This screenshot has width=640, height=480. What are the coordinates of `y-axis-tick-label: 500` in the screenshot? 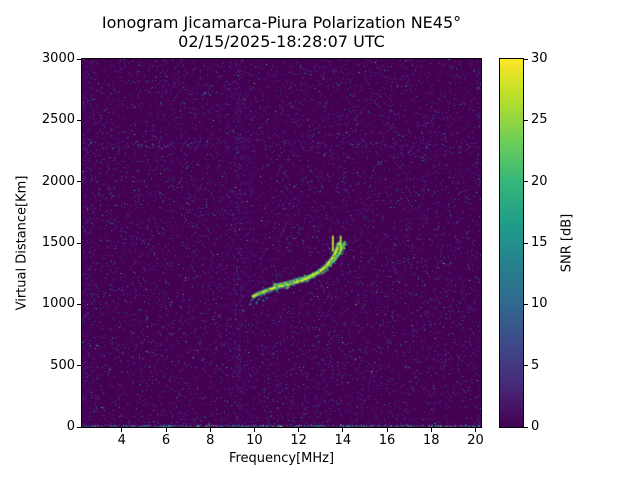 It's located at (62, 365).